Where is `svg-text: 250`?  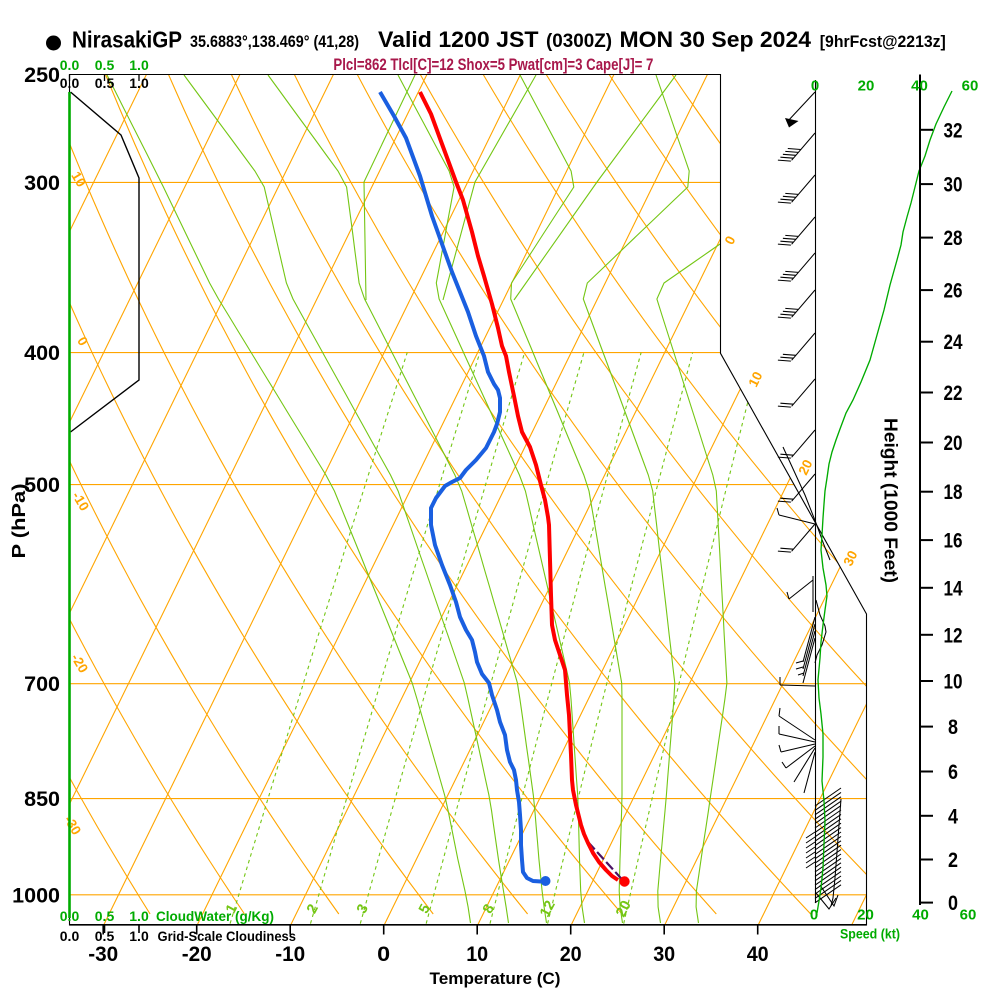
svg-text: 250 is located at coordinates (42, 75).